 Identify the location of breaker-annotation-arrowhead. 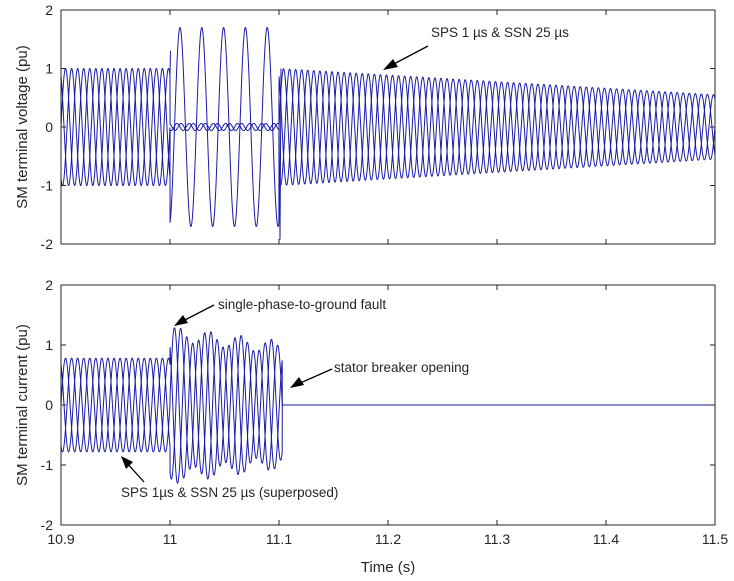
(297, 382).